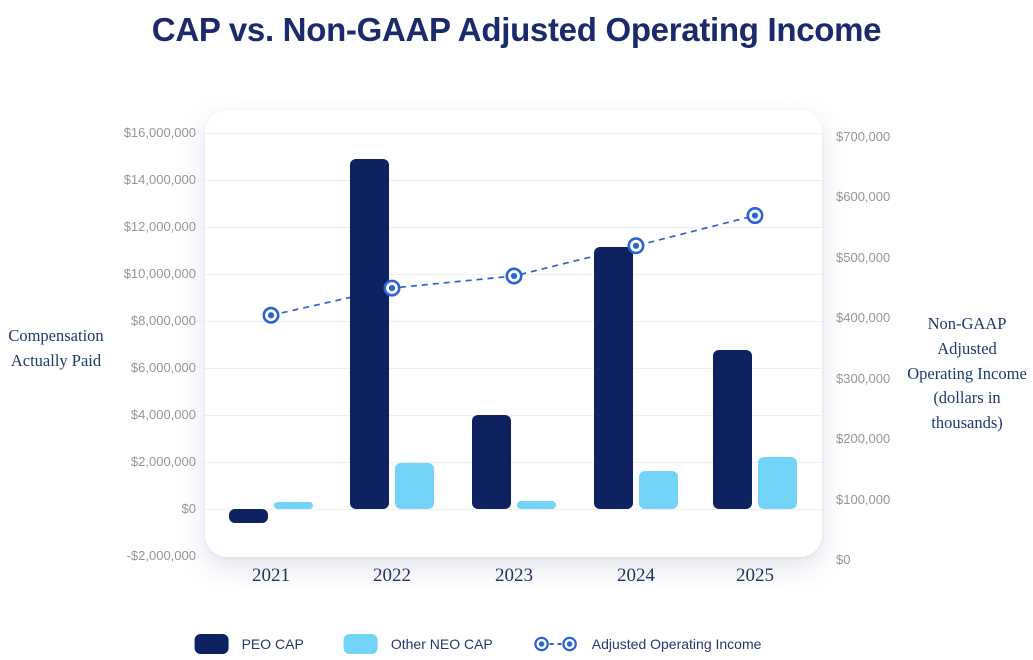 The image size is (1033, 660). Describe the element at coordinates (163, 461) in the screenshot. I see `left-axis-tick: $2,000,000` at that location.